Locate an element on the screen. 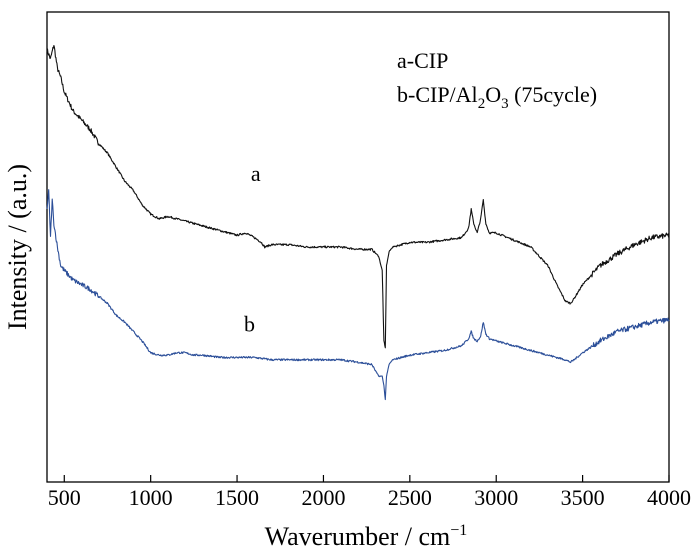  x-tick-label: 3500 is located at coordinates (583, 497).